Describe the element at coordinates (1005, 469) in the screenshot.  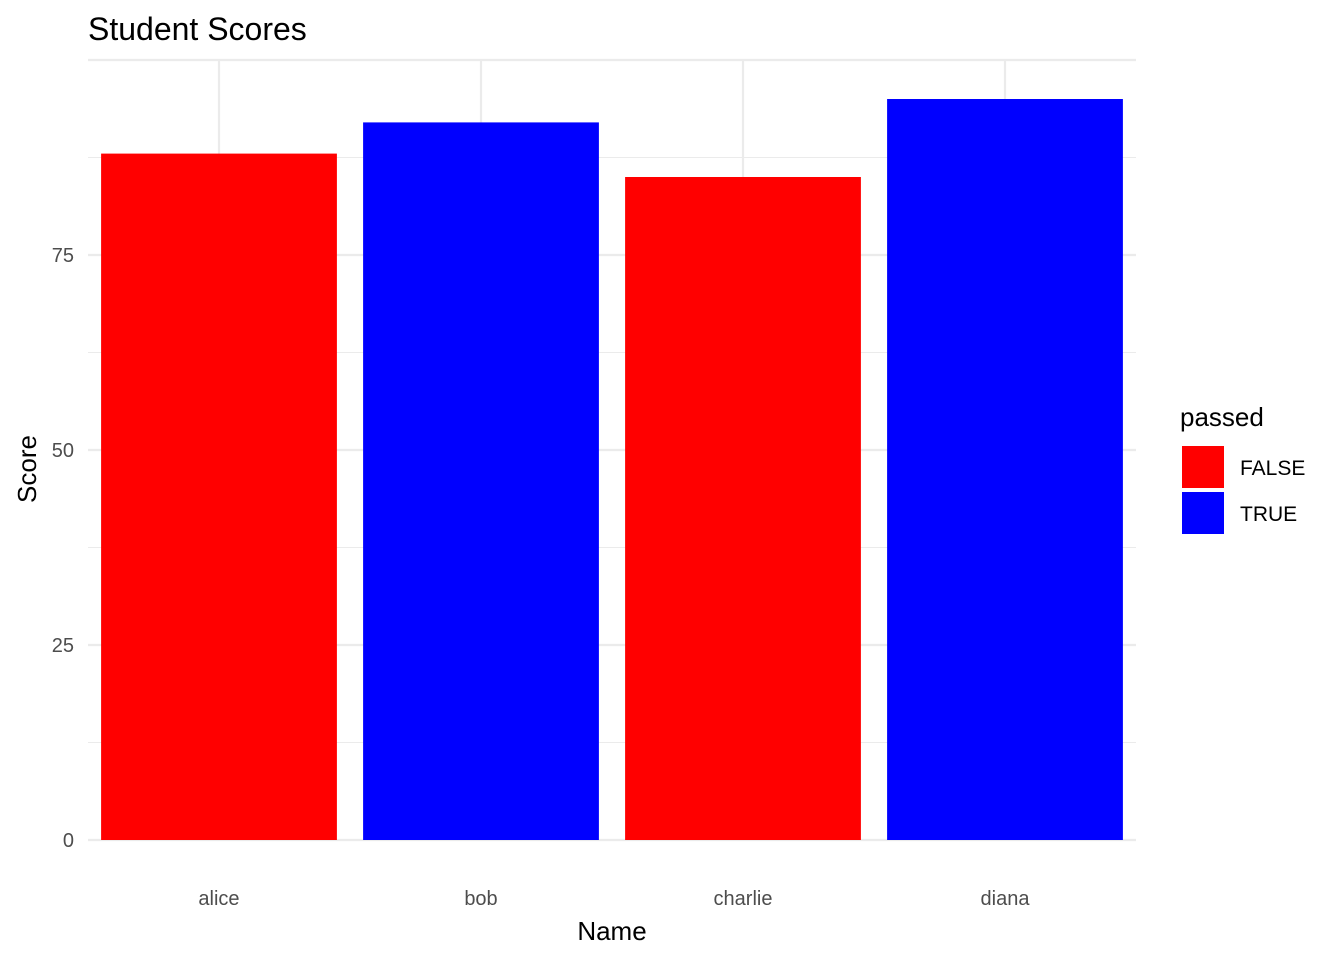
I see `bar-diana` at that location.